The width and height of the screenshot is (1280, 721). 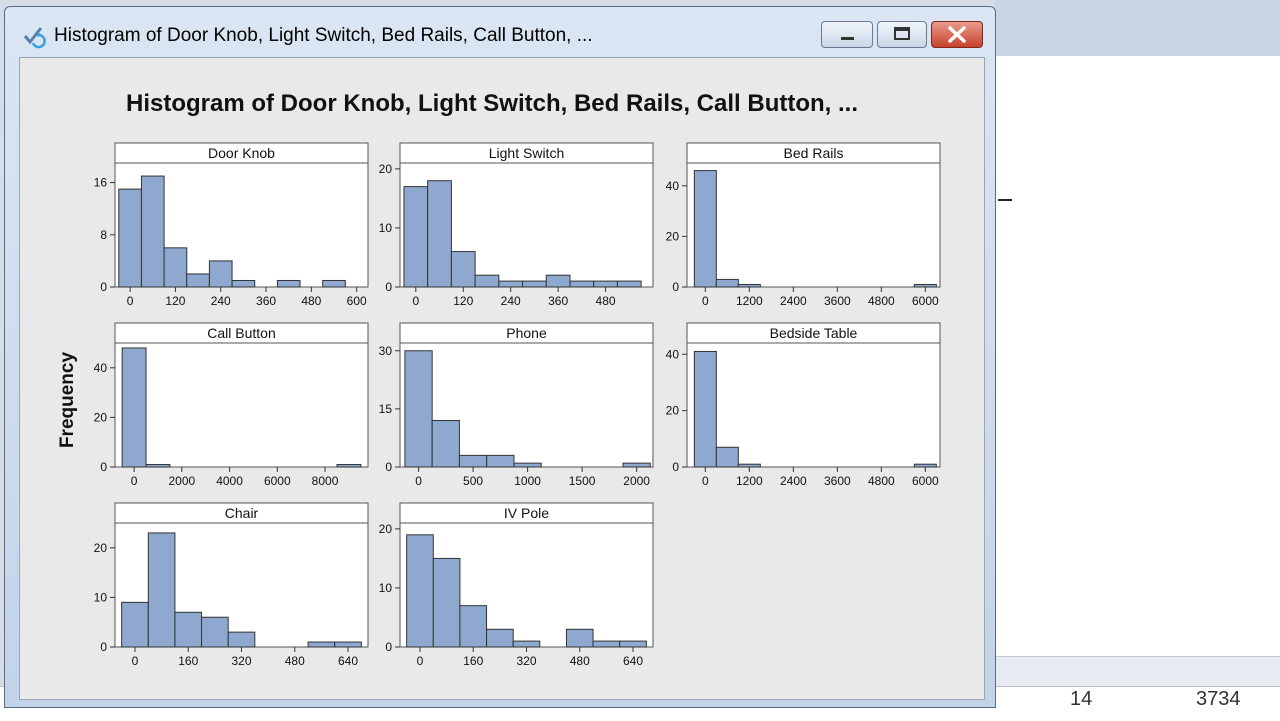 I want to click on x-tick-label: 1200, so click(x=749, y=301).